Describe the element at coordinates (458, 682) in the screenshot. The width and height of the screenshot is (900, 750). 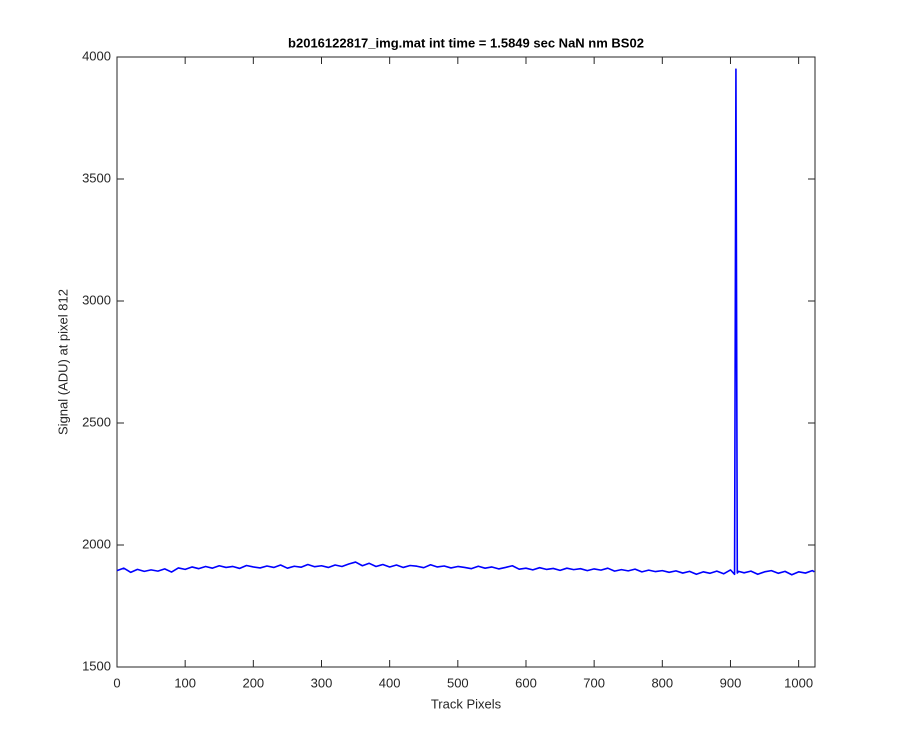
I see `x-tick-label: 500` at that location.